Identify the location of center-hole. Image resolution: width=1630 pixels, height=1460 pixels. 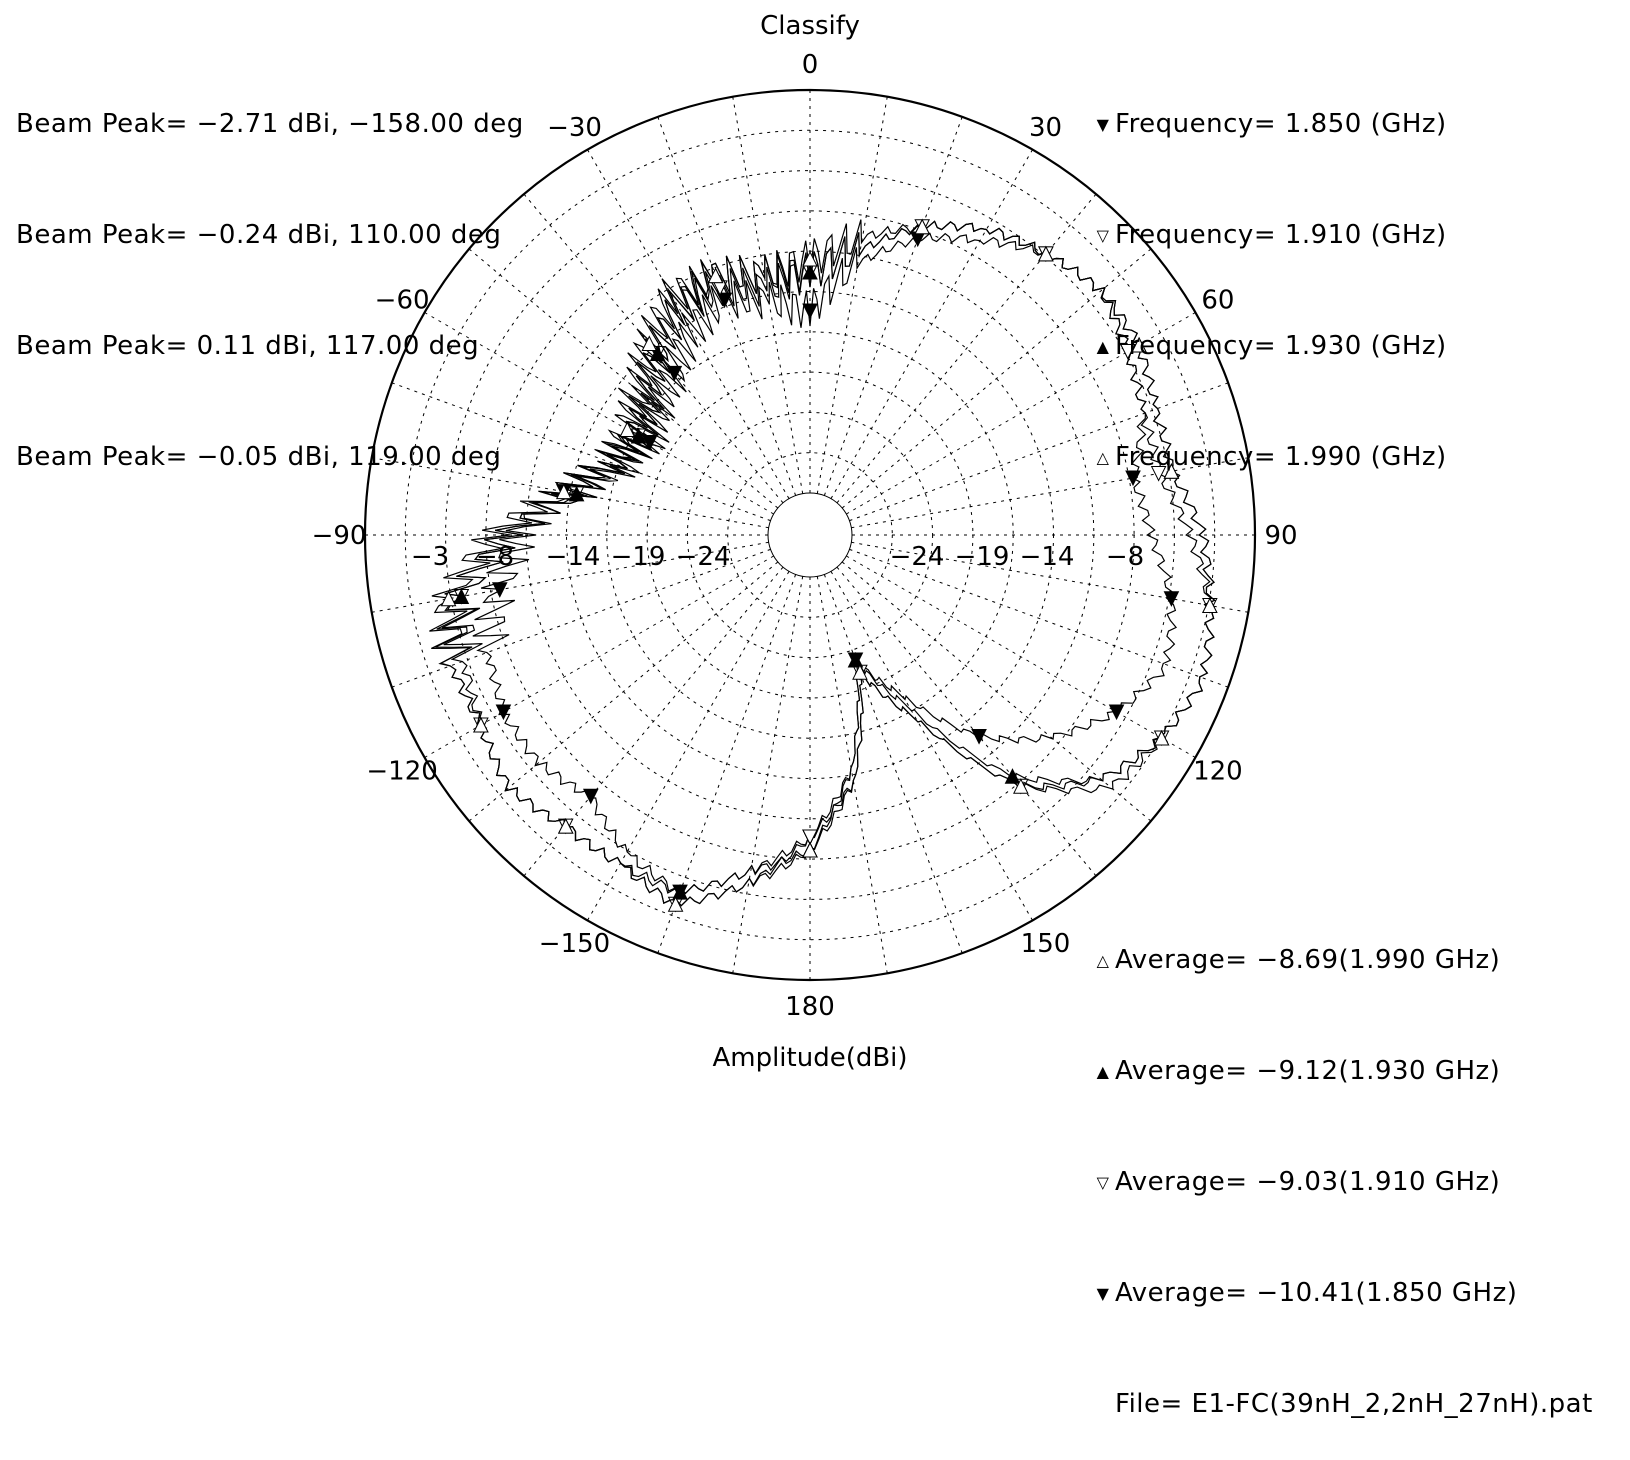
(810, 535).